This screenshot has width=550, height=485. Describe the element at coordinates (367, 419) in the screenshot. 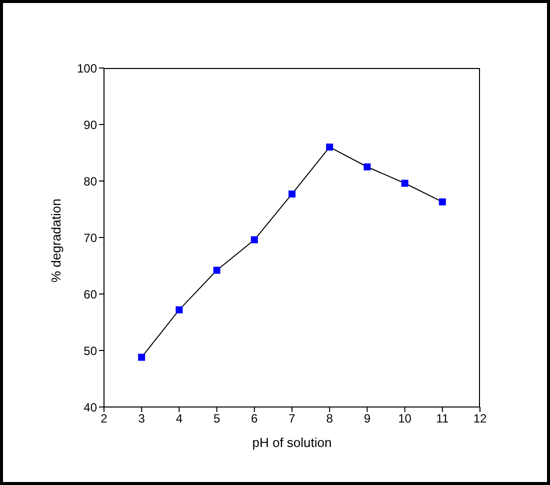

I see `x-tick-label: 9` at that location.